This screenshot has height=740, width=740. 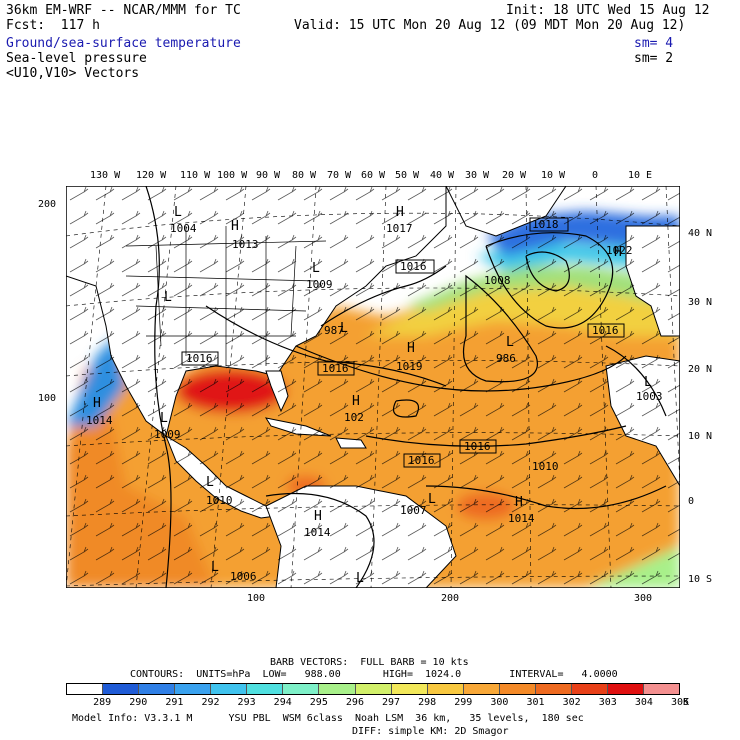 What do you see at coordinates (680, 702) in the screenshot?
I see `colorbar-value: 305` at bounding box center [680, 702].